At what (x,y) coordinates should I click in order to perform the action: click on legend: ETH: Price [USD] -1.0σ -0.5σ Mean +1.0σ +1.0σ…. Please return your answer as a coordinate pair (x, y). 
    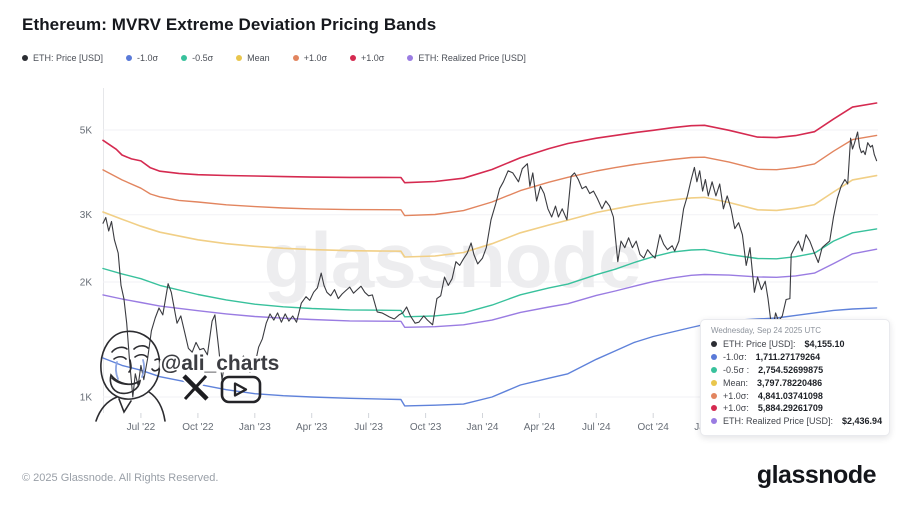
    Looking at the image, I should click on (274, 58).